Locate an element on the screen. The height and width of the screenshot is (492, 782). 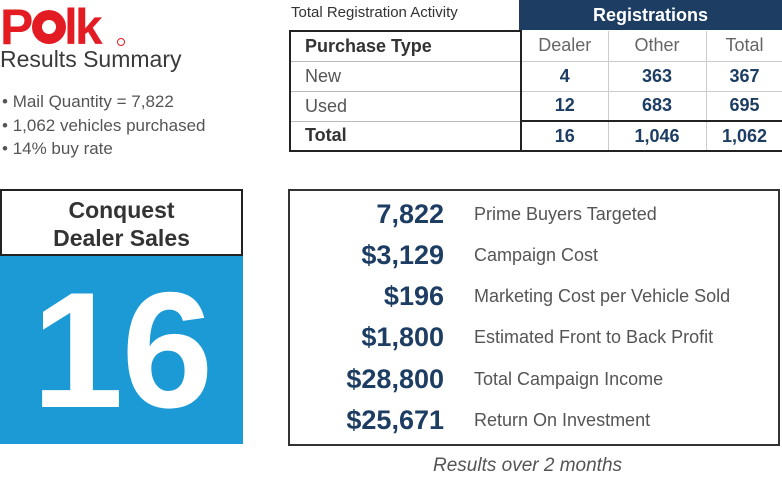
metric-value: $196 is located at coordinates (413, 296).